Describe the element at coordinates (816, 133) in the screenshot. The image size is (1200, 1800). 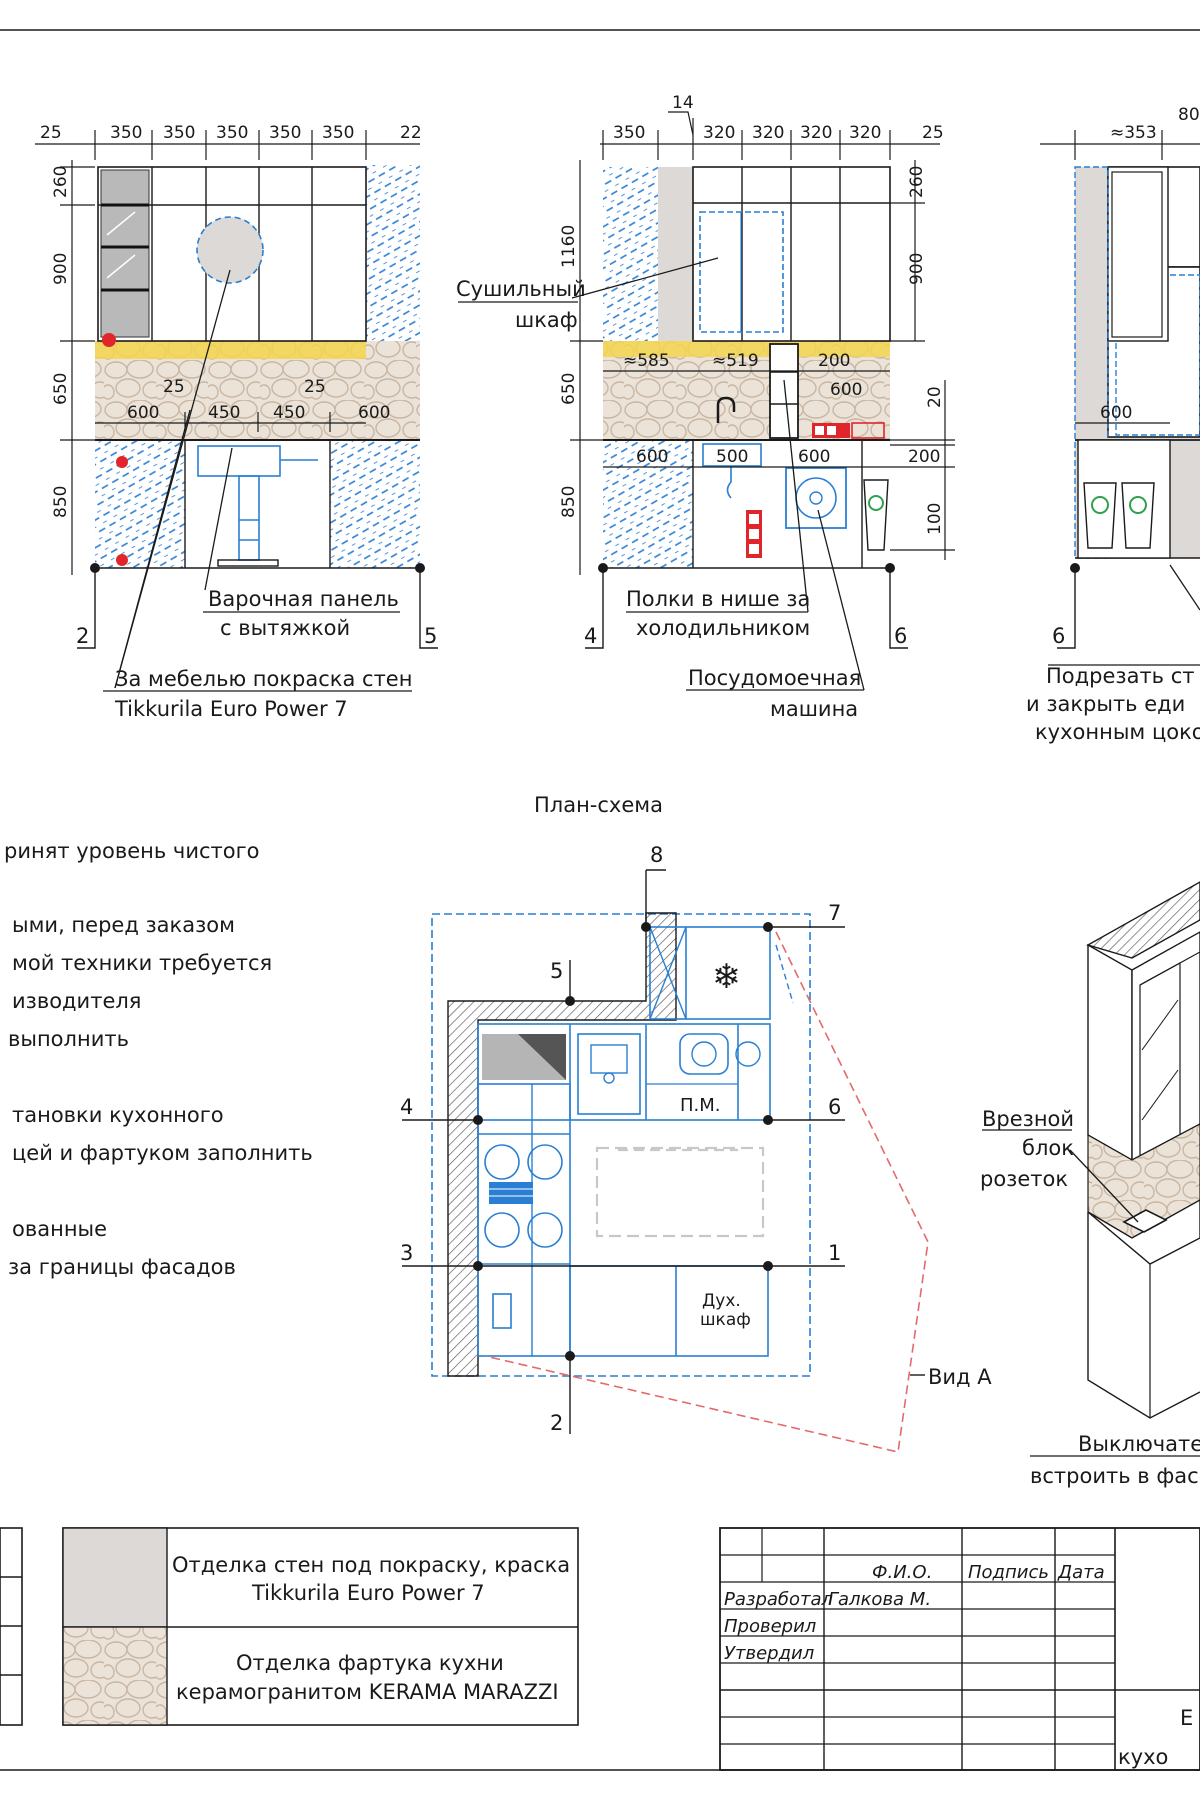
I see `dim-top-m-4: 320` at that location.